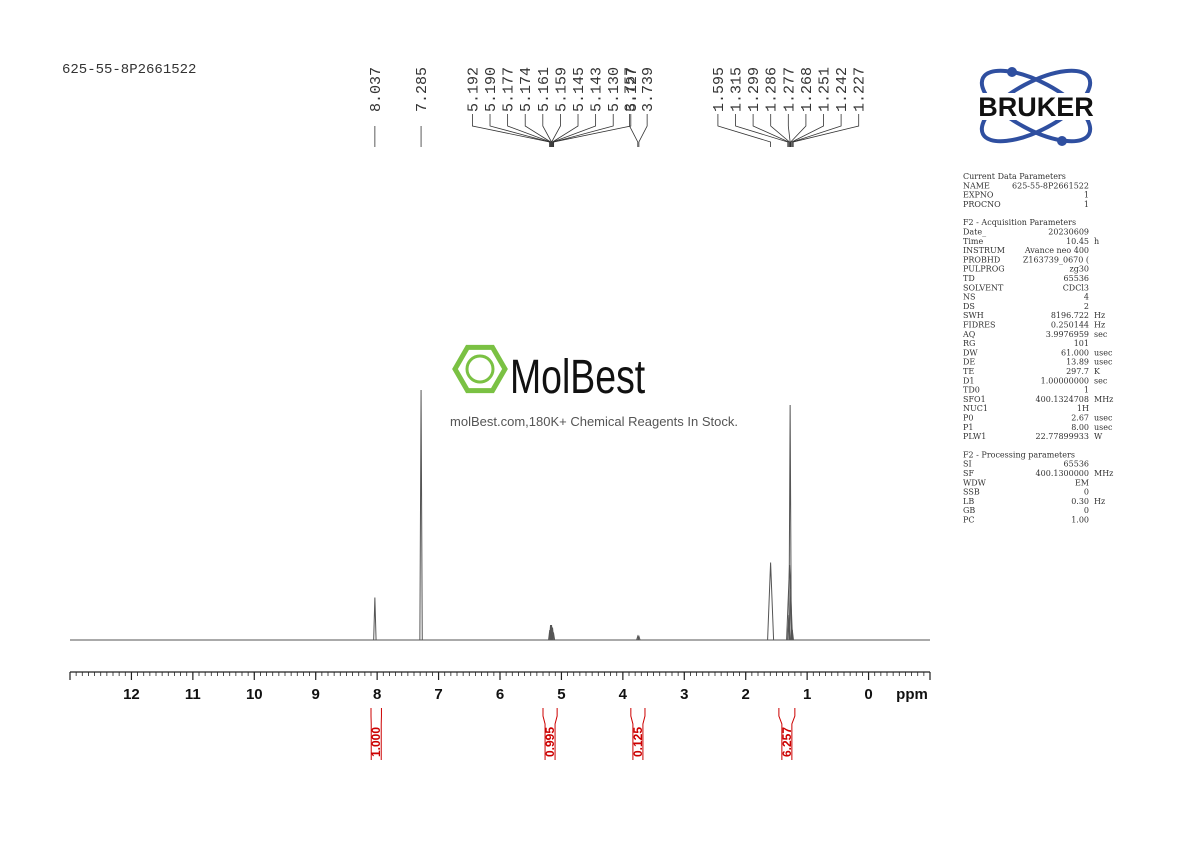 This screenshot has width=1190, height=842. Describe the element at coordinates (1019, 454) in the screenshot. I see `param-section-title: F2 - Processing parameters` at that location.